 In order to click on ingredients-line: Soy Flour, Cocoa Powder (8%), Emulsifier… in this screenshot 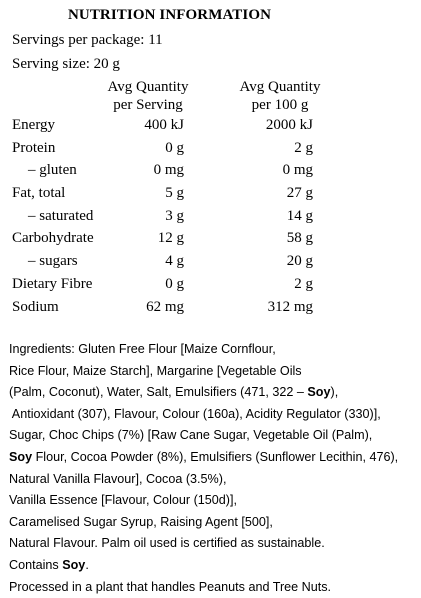, I will do `click(211, 458)`.